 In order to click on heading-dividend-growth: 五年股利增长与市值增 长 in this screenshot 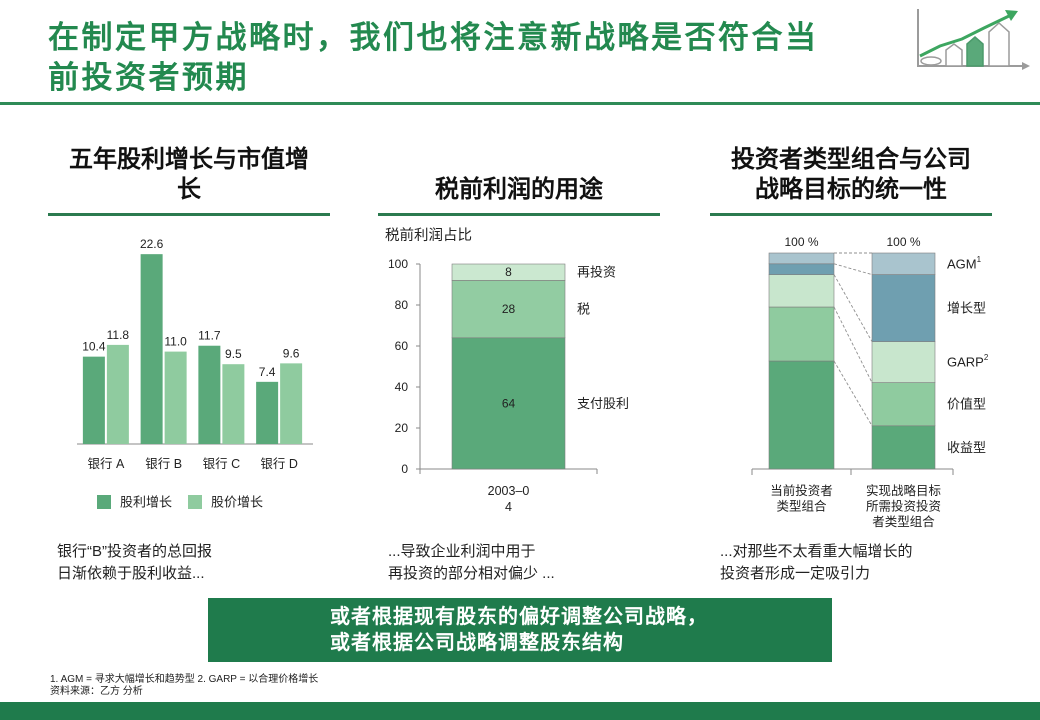, I will do `click(189, 174)`.